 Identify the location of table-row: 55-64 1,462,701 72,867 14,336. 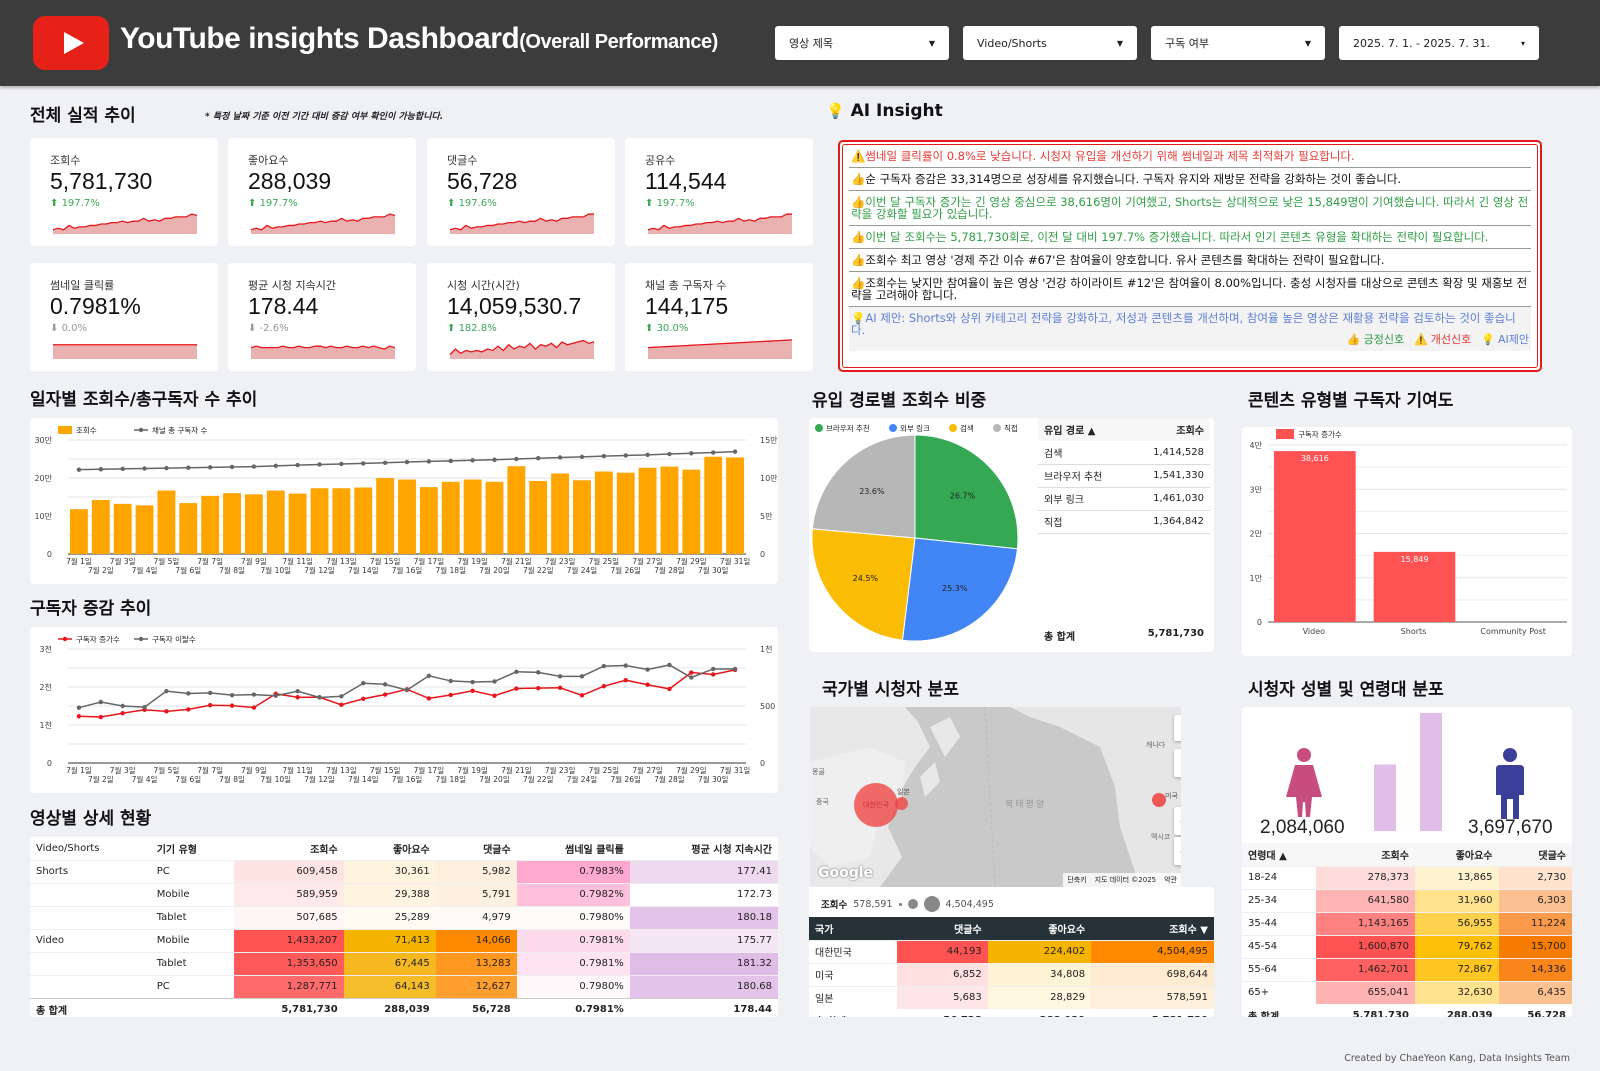
(1407, 969).